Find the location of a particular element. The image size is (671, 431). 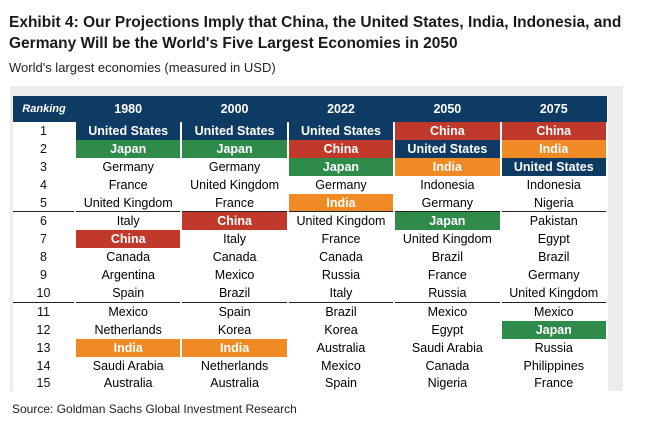

header-row: Ranking 1980 2000 2022 2050 2075 is located at coordinates (310, 109).